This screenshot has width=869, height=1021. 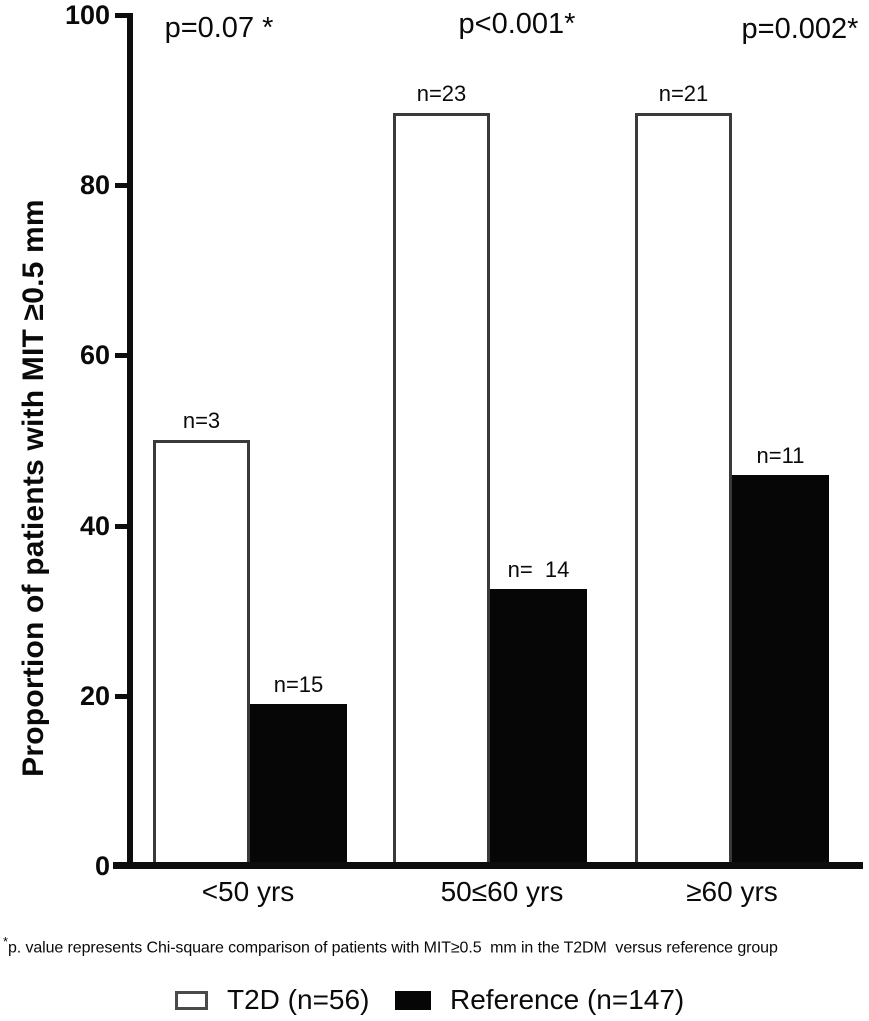 What do you see at coordinates (441, 93) in the screenshot?
I see `bar-count-label: n=23` at bounding box center [441, 93].